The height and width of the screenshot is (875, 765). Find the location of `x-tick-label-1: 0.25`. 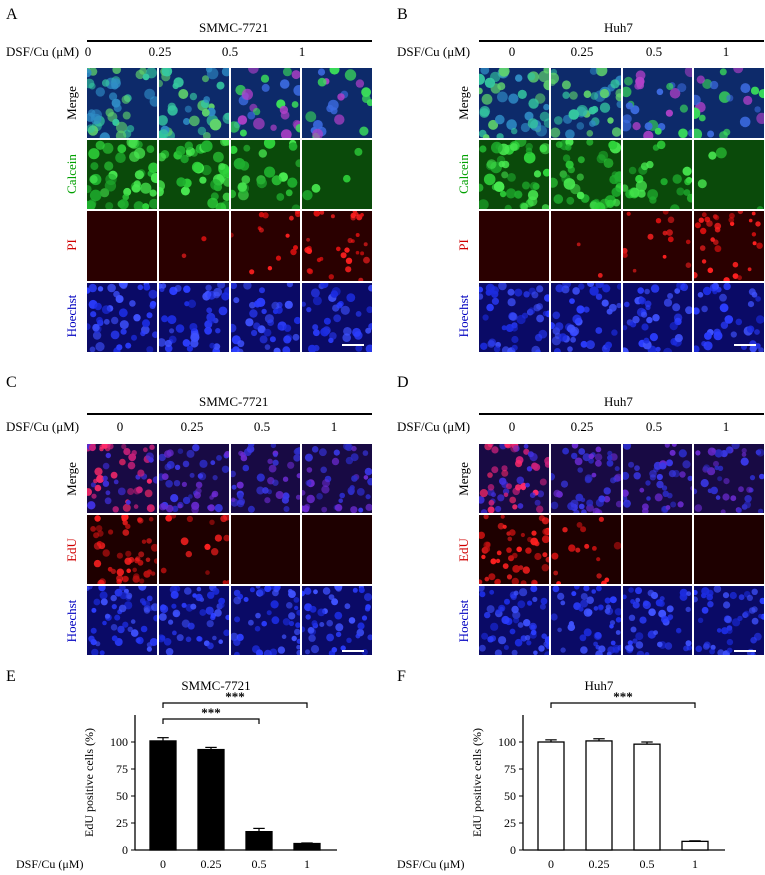

x-tick-label-1: 0.25 is located at coordinates (599, 864).